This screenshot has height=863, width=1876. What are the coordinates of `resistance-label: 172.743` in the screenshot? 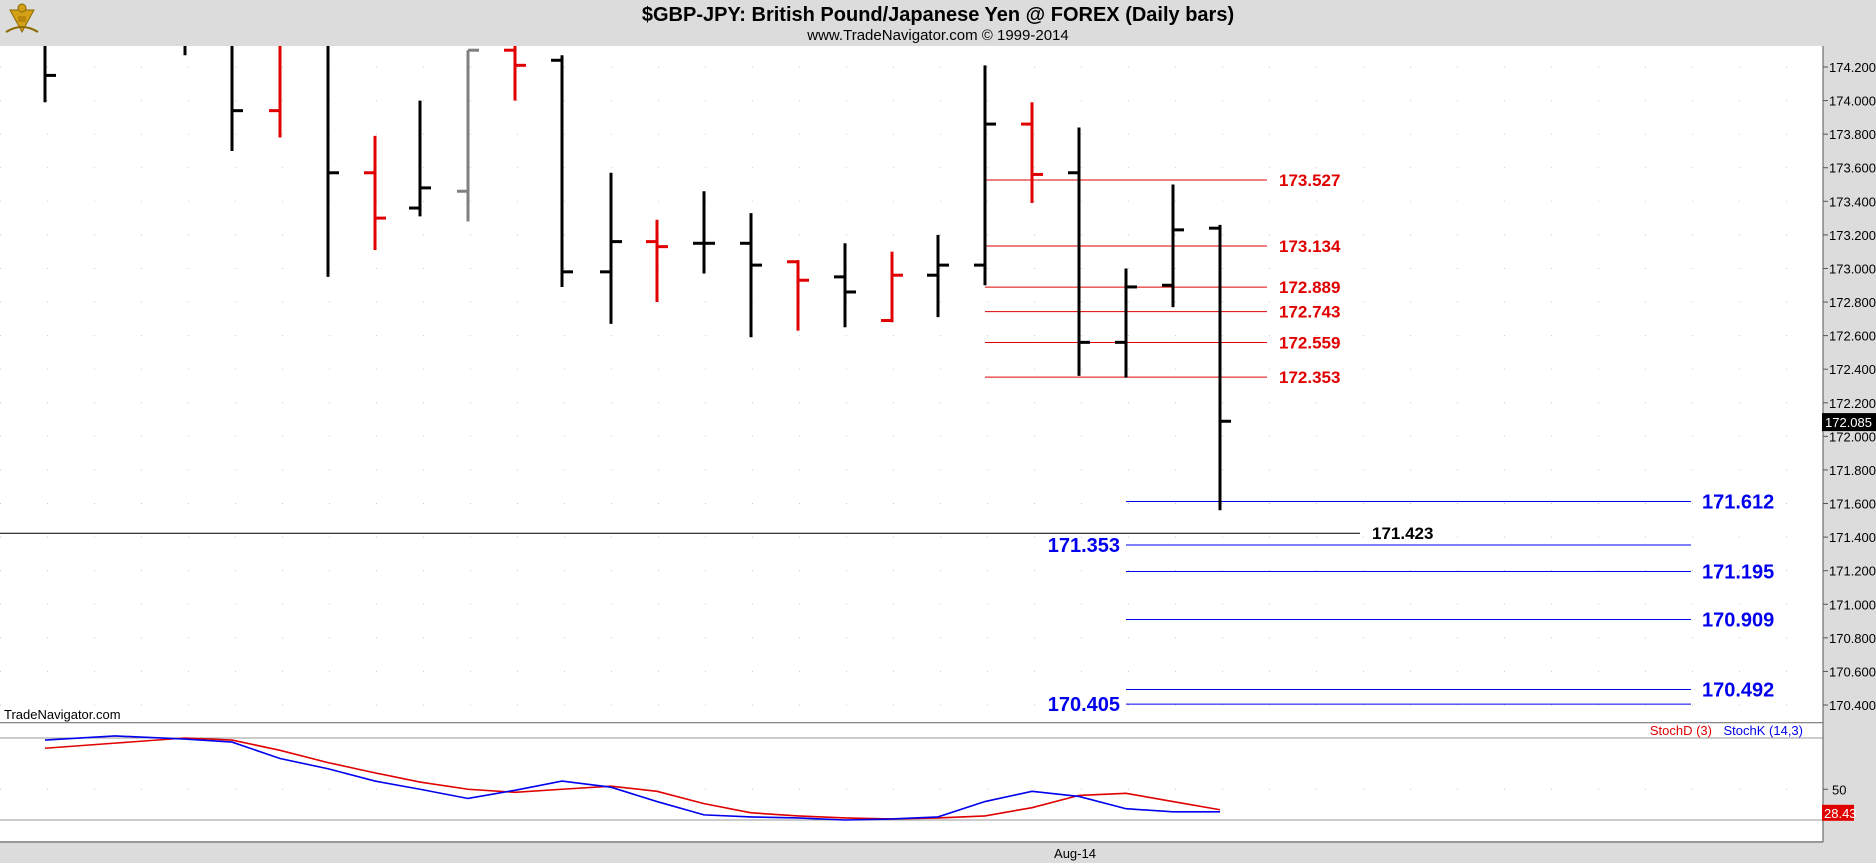 It's located at (1309, 312).